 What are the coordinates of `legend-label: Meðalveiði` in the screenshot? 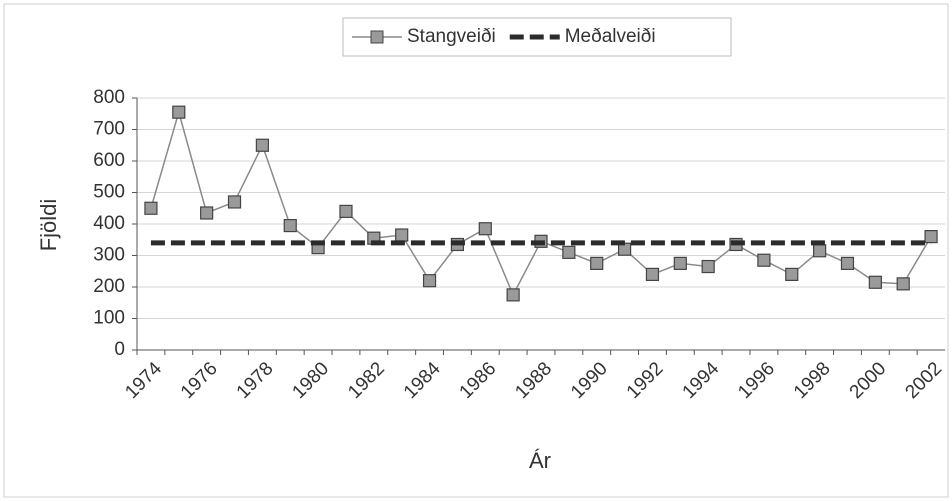 It's located at (610, 36).